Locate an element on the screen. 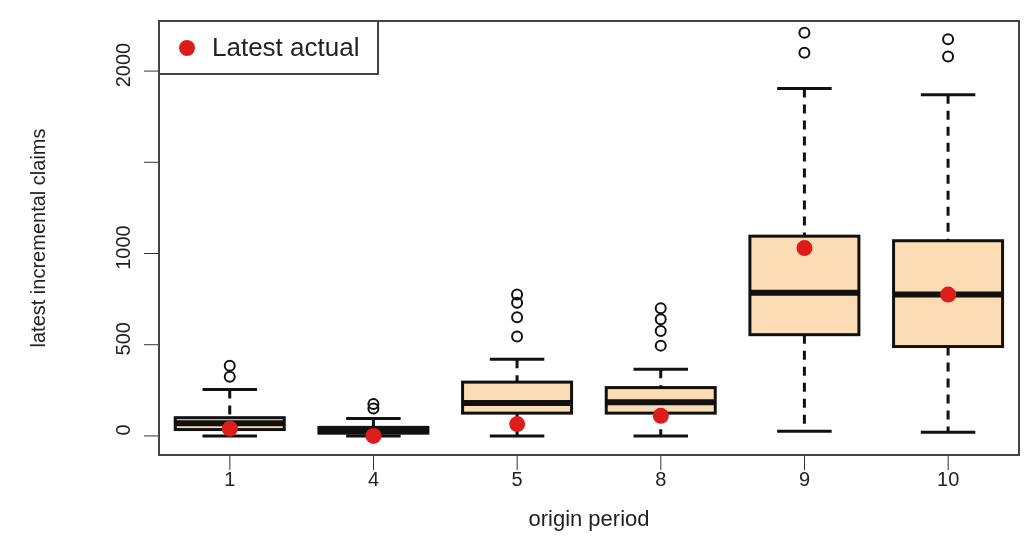  y-tick-label: 500 is located at coordinates (123, 339).